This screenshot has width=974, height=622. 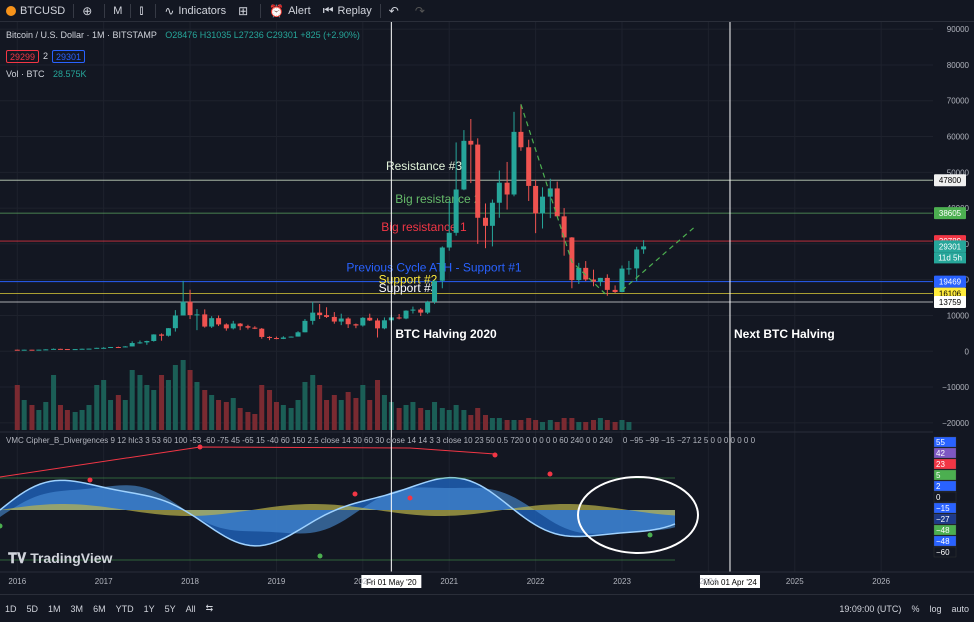 I want to click on replay-label: Replay, so click(x=354, y=10).